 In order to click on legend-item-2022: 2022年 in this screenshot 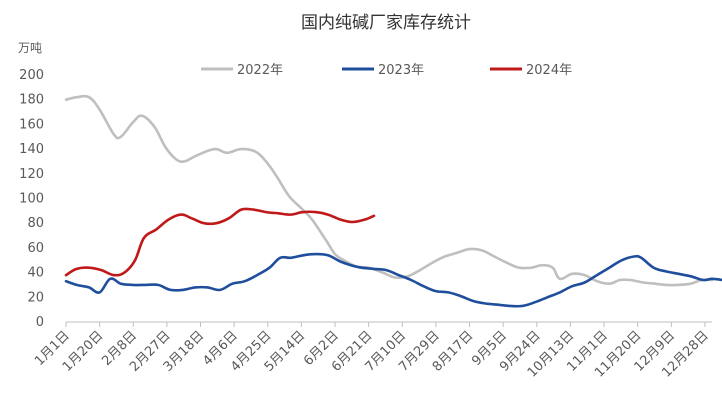, I will do `click(242, 70)`.